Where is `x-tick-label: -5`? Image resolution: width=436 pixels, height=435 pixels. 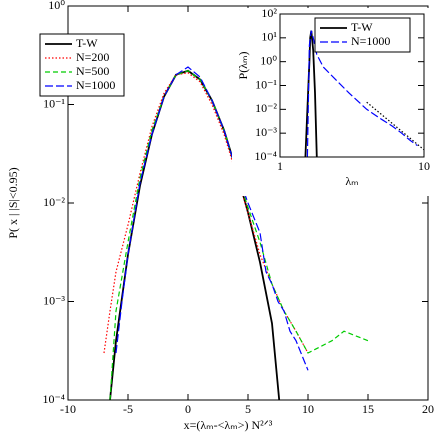
x-tick-label: -5 is located at coordinates (128, 409).